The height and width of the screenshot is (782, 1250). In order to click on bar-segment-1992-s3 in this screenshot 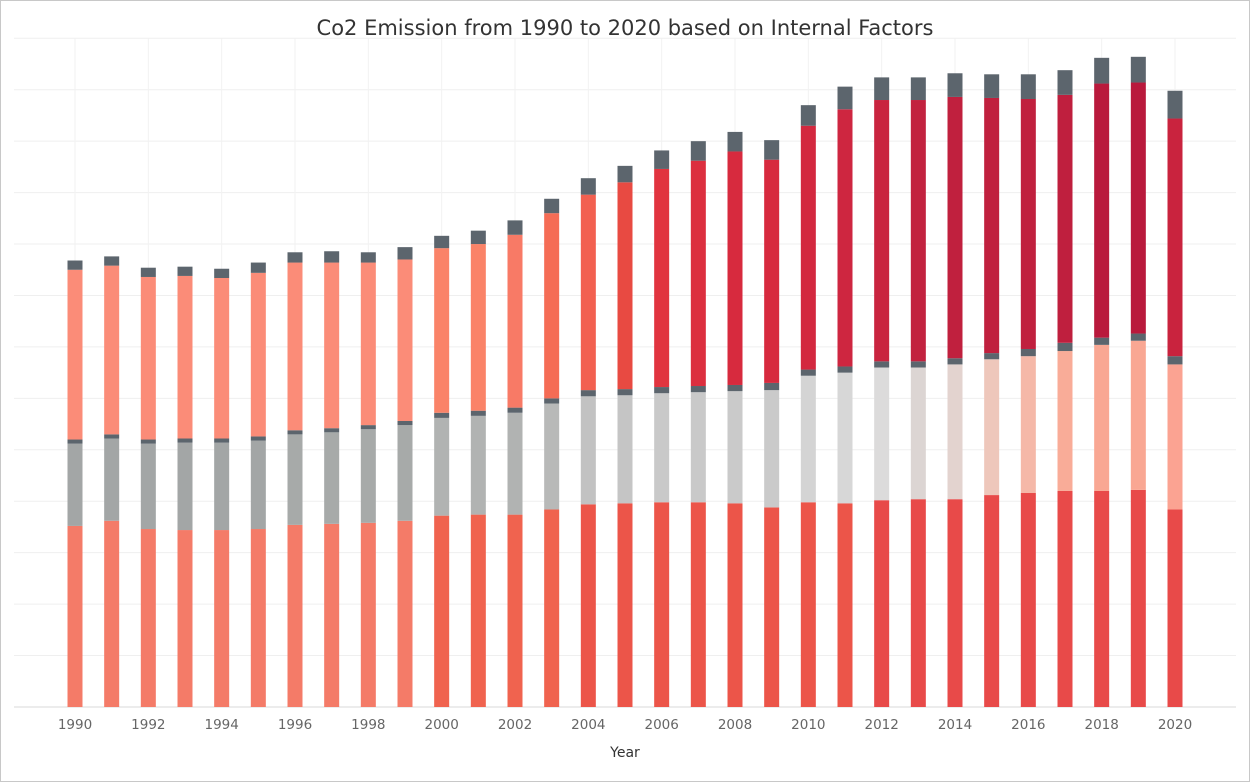, I will do `click(148, 441)`.